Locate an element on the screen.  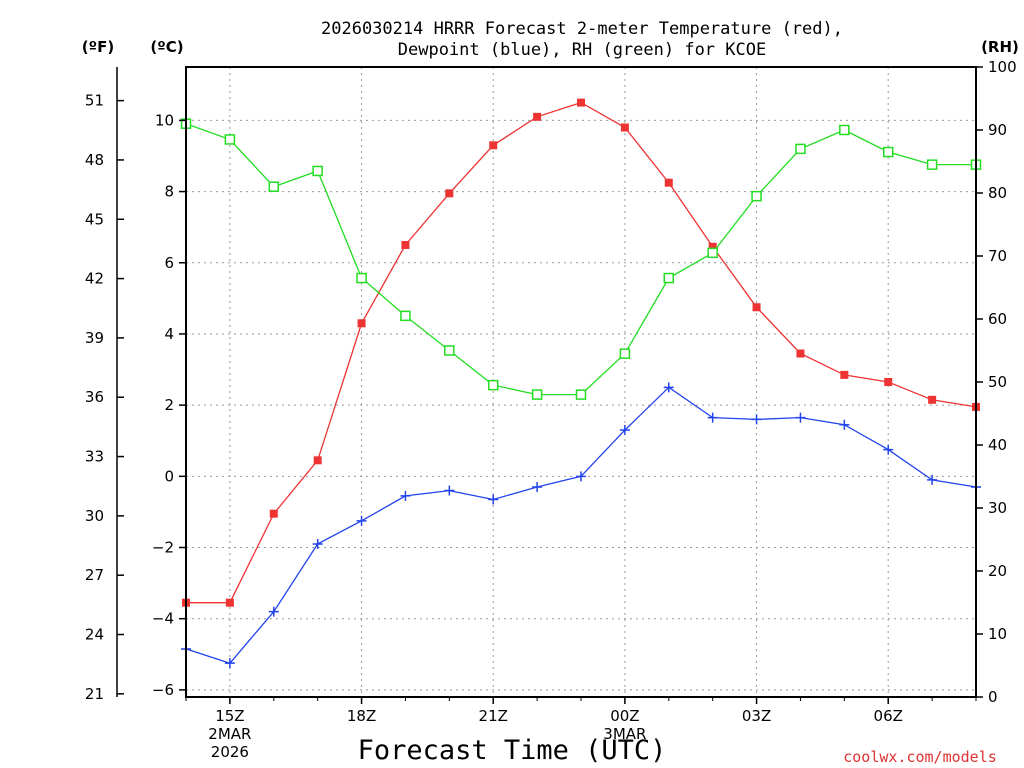
celsius-tick-label: 10 is located at coordinates (164, 120).